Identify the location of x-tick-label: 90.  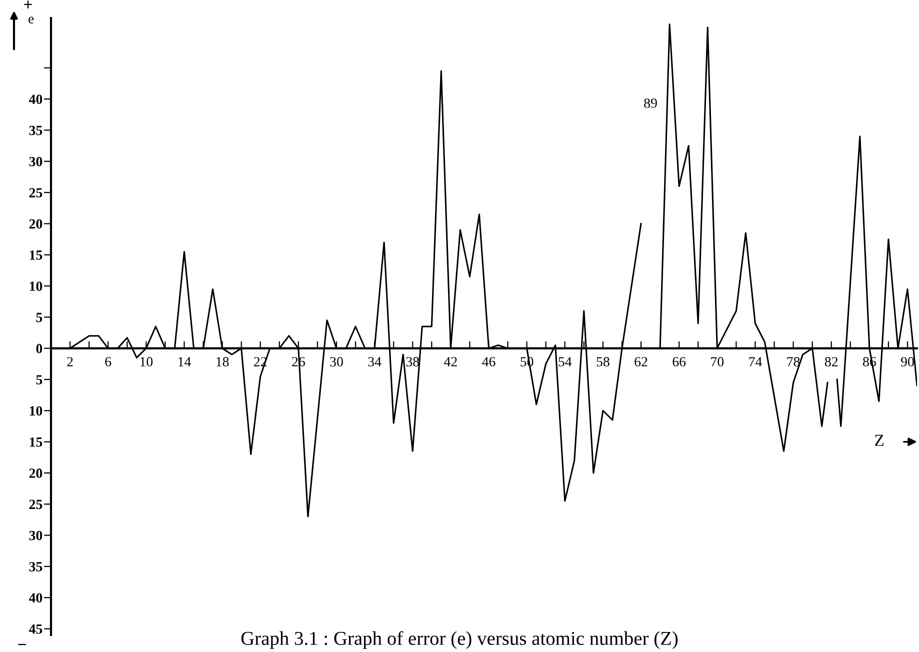
(907, 361).